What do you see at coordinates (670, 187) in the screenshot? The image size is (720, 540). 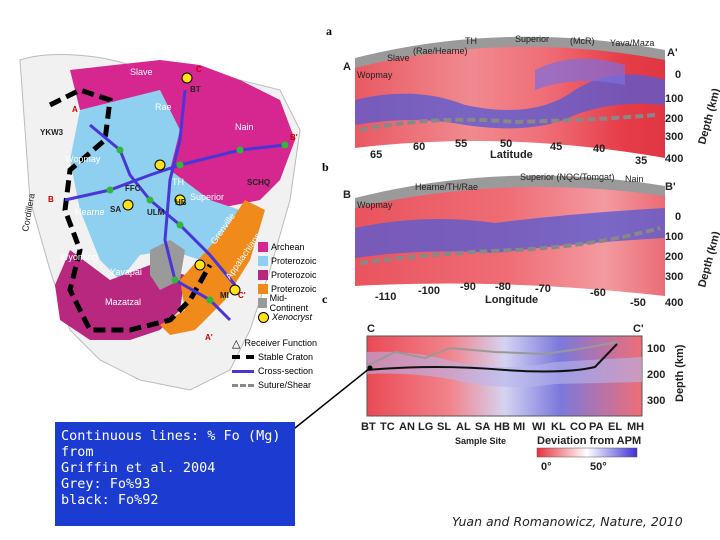 I see `panel-b-end-right: B'` at bounding box center [670, 187].